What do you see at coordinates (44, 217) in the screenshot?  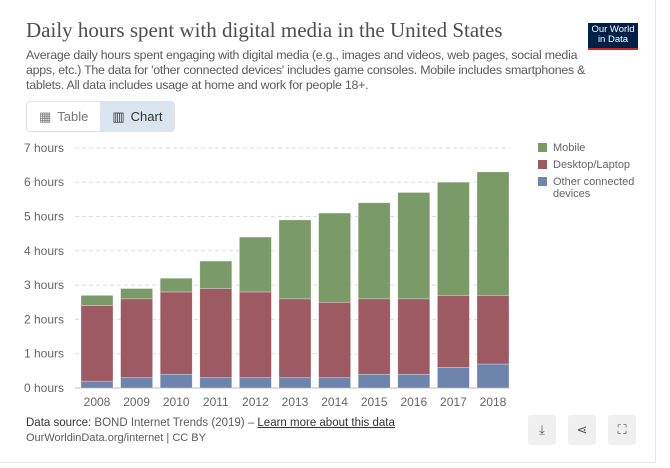 I see `y-tick-label: 5 hours` at bounding box center [44, 217].